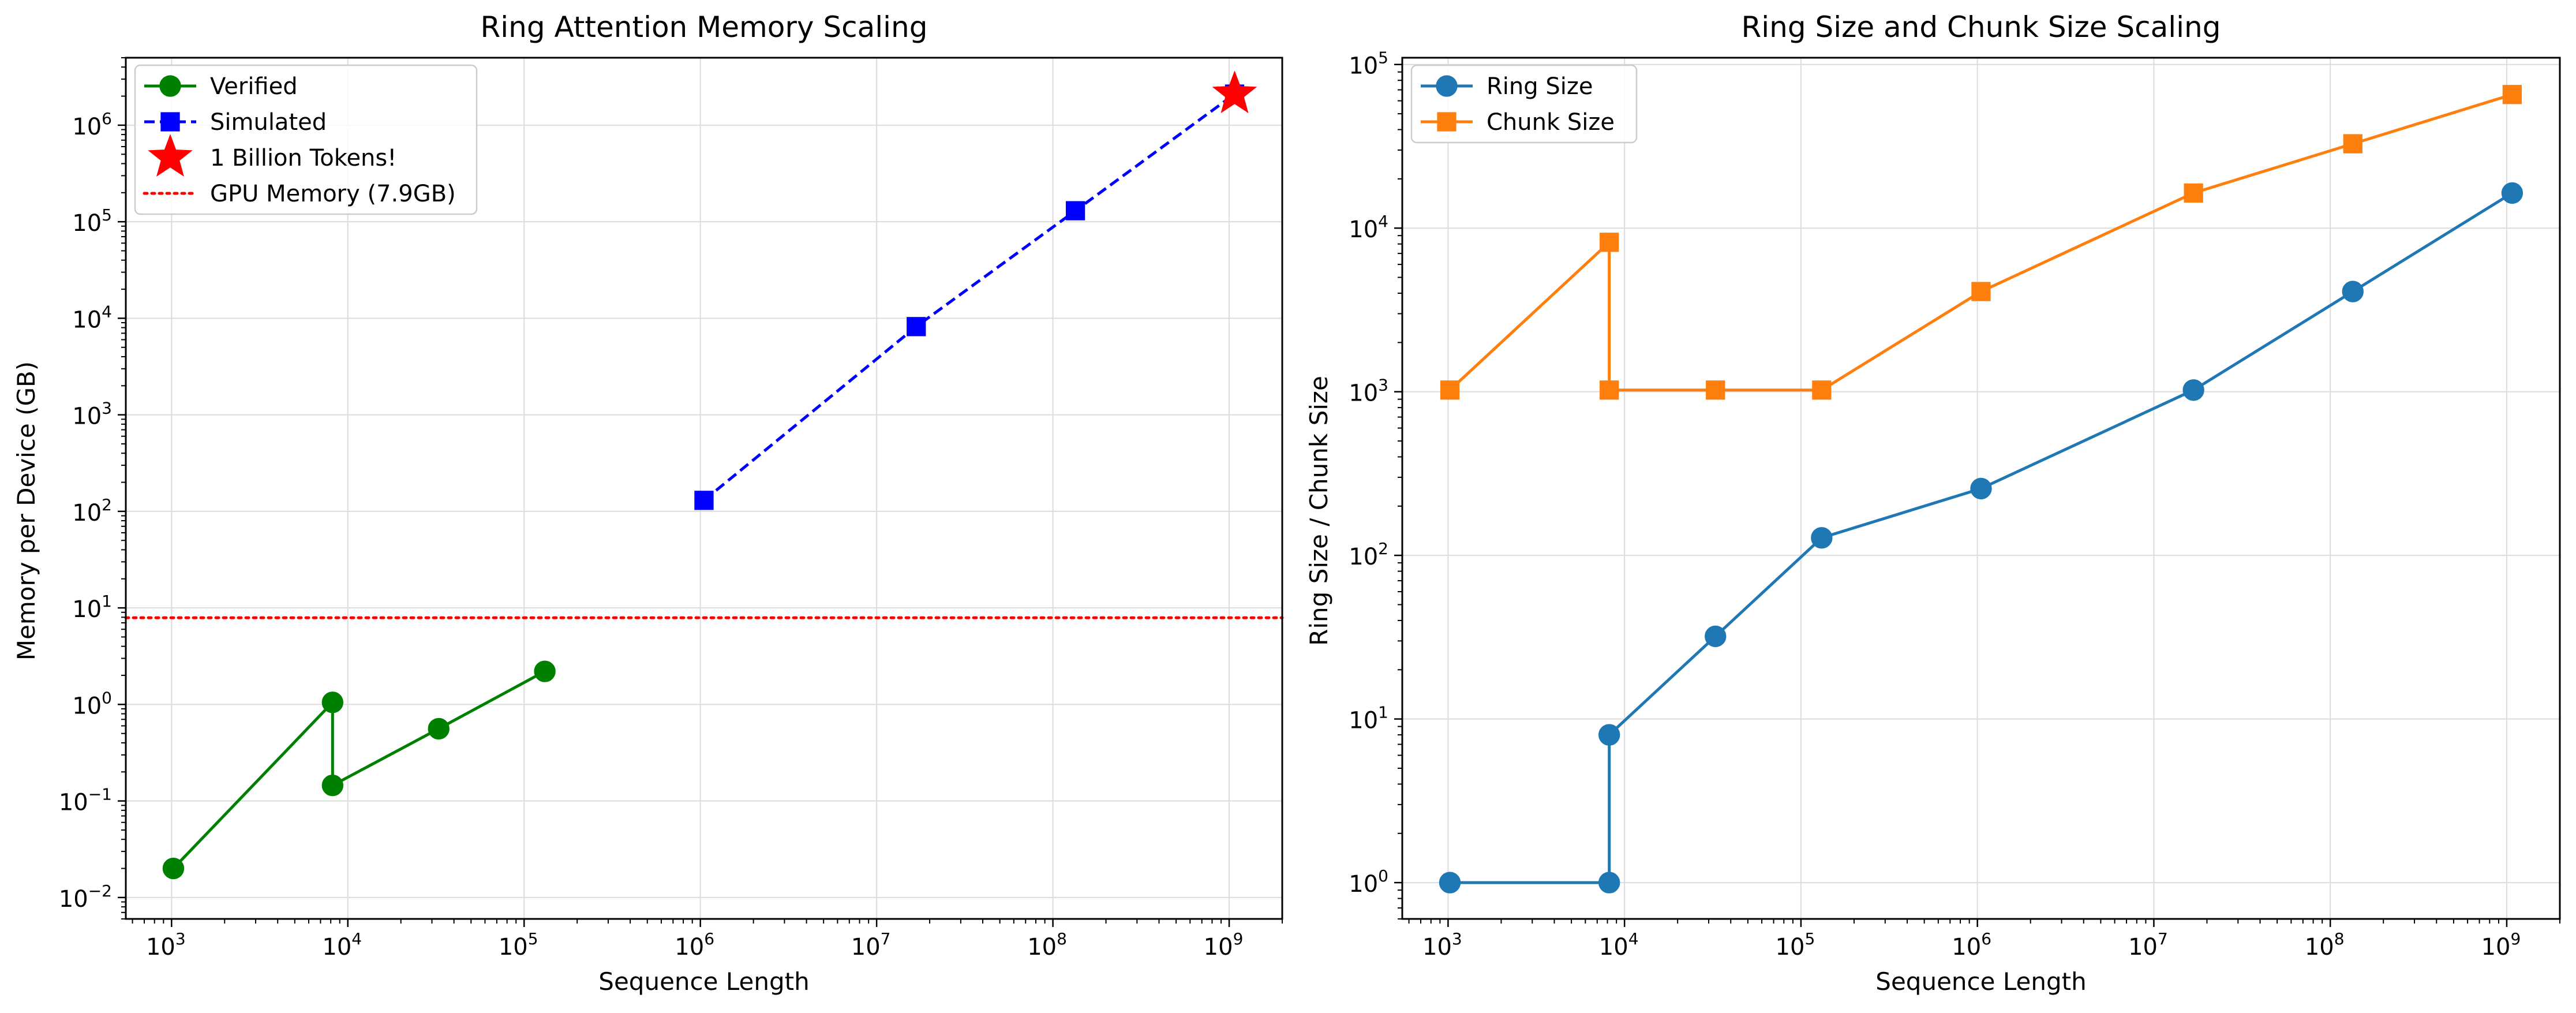  I want to click on legend-item: Verified, so click(221, 86).